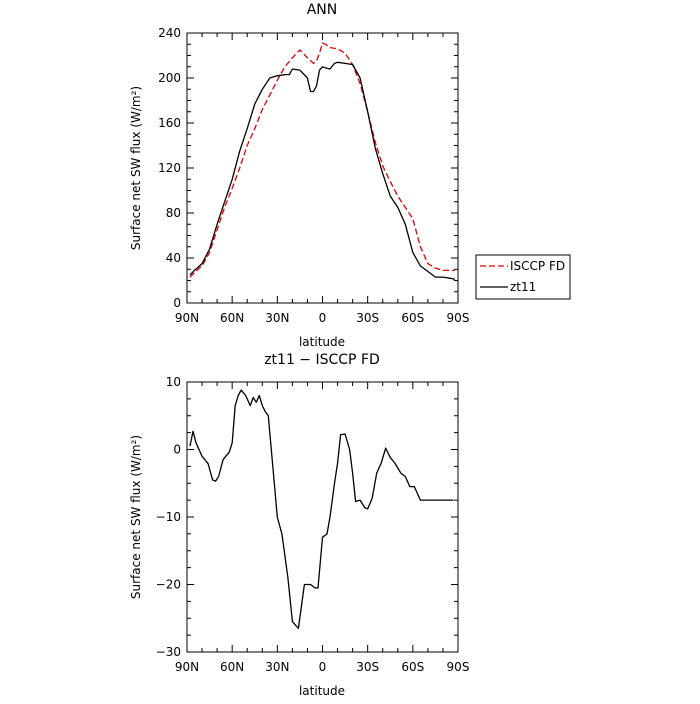 The height and width of the screenshot is (704, 700). What do you see at coordinates (173, 258) in the screenshot?
I see `y-tick-label: 40` at bounding box center [173, 258].